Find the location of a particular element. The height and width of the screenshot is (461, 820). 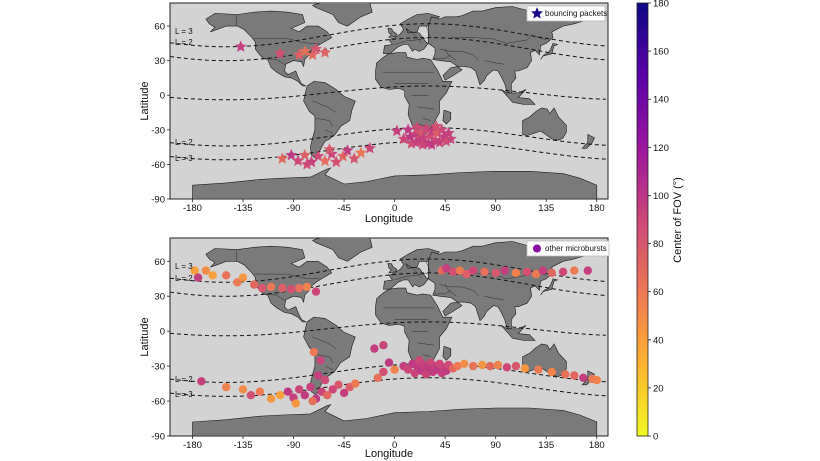

x-tick-label: 45 is located at coordinates (445, 445).